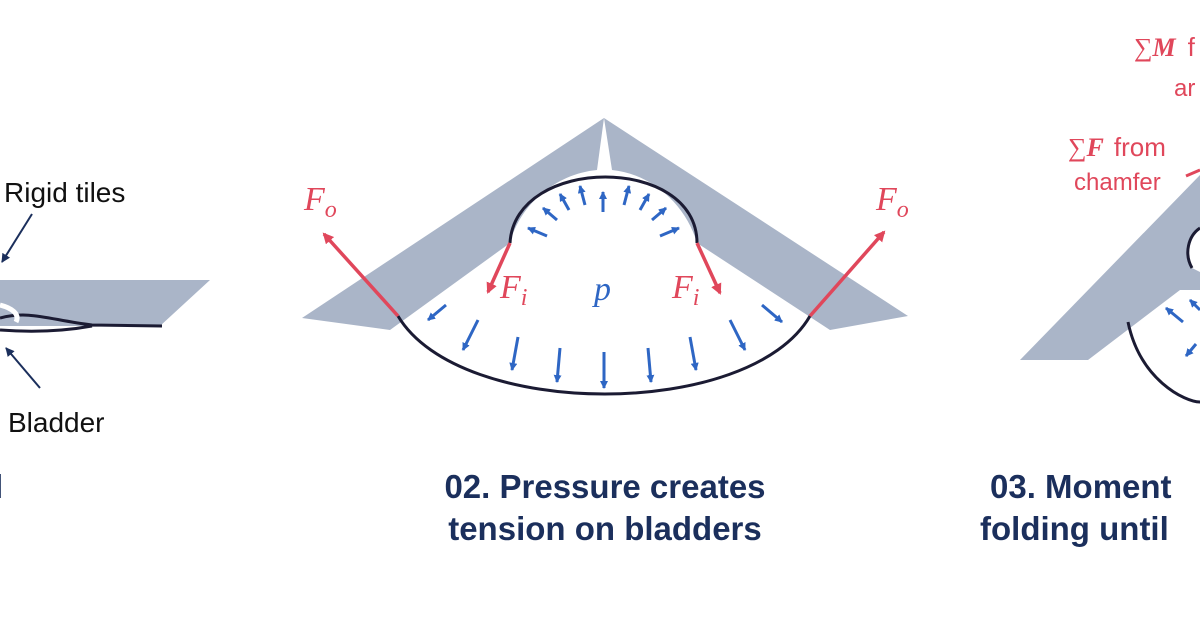 This screenshot has width=1200, height=620. Describe the element at coordinates (17, 238) in the screenshot. I see `rigid-tiles-pointer` at that location.